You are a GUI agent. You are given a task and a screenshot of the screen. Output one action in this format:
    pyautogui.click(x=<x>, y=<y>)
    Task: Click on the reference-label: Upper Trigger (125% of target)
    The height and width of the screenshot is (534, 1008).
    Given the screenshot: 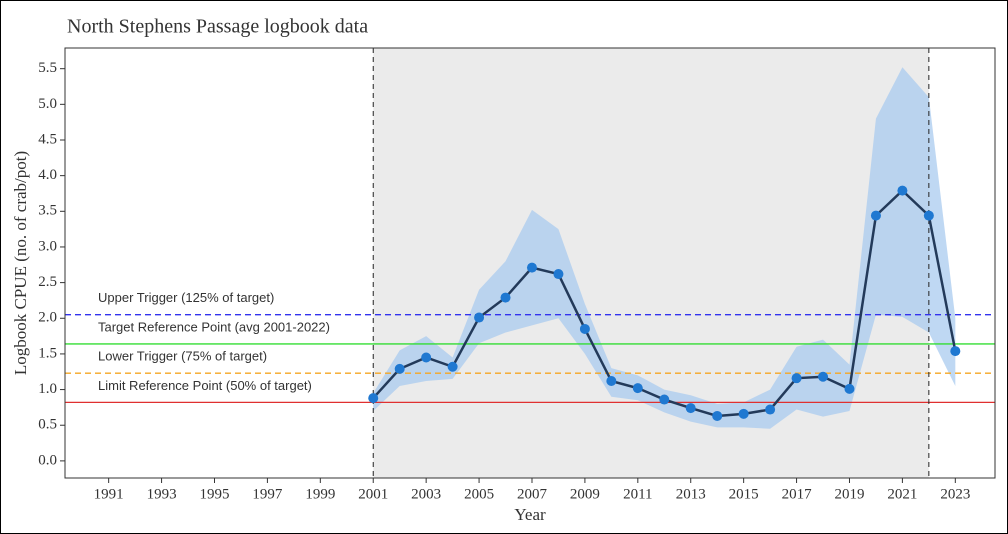 What is the action you would take?
    pyautogui.click(x=186, y=297)
    